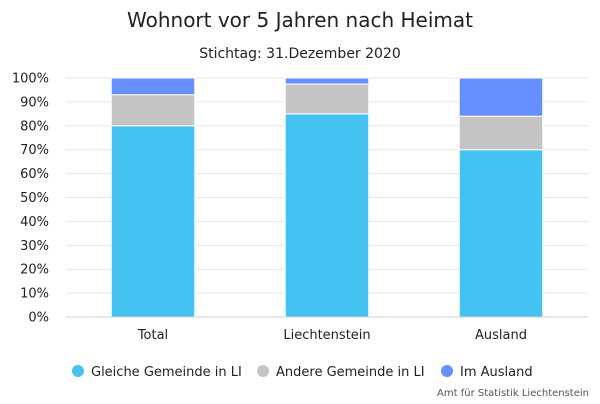 This screenshot has width=600, height=404. I want to click on y-tick-label: 80%, so click(34, 126).